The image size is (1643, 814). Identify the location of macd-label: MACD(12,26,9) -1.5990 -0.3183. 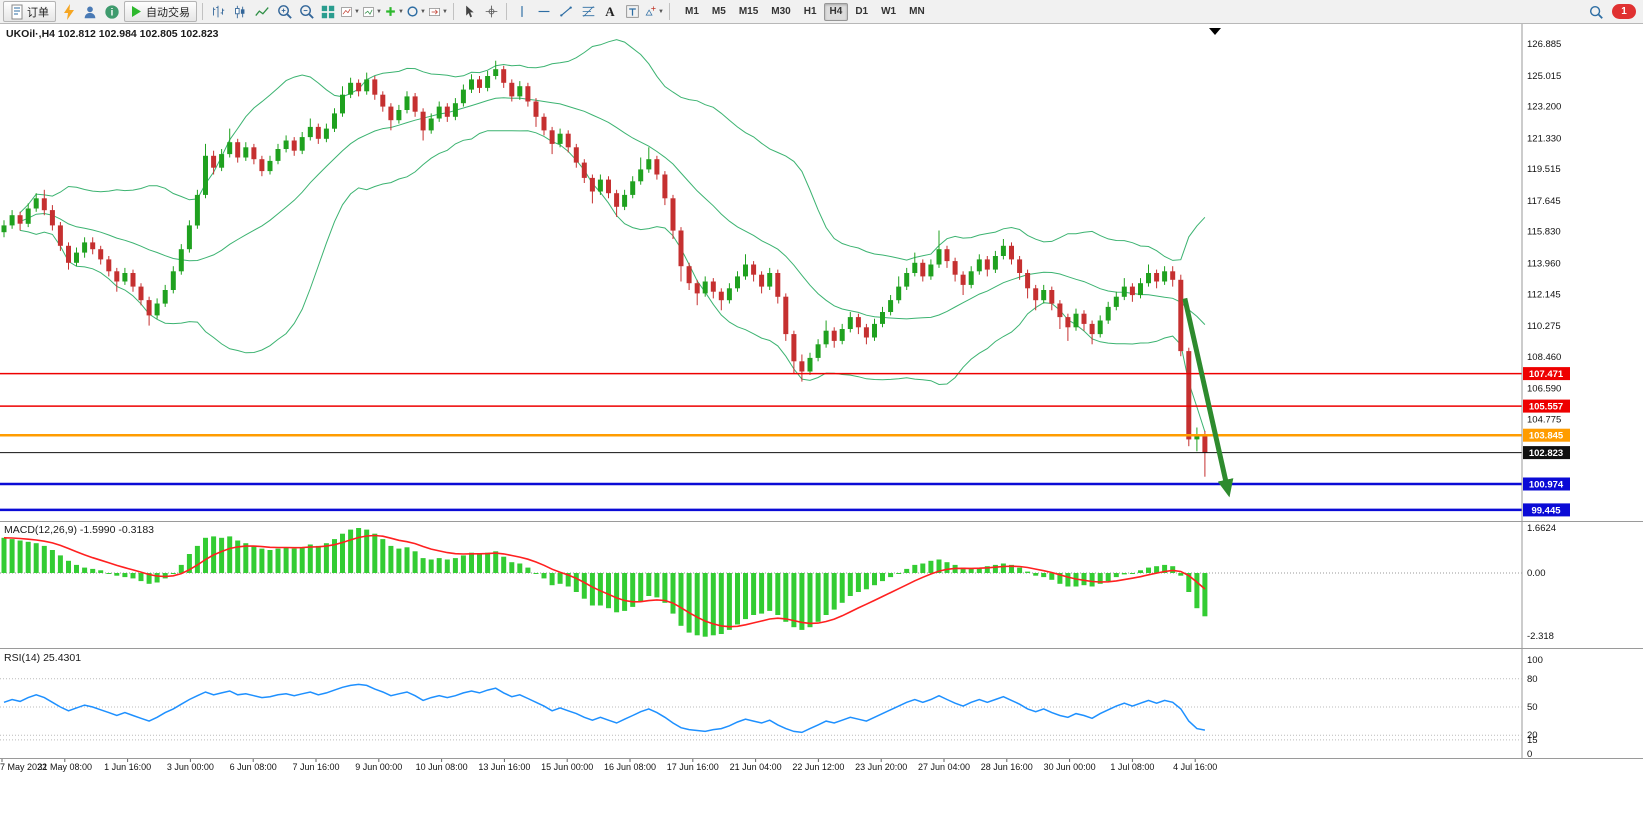
(79, 530).